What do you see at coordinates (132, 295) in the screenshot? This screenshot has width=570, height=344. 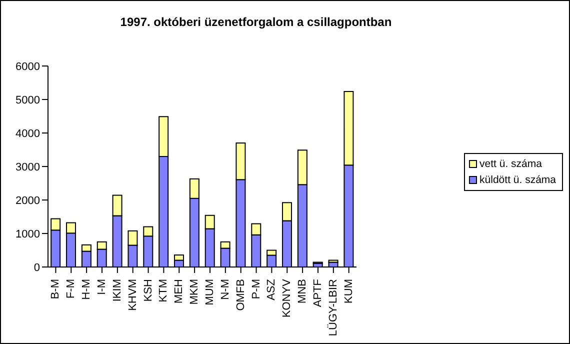 I see `x-tick-label: KHVM` at bounding box center [132, 295].